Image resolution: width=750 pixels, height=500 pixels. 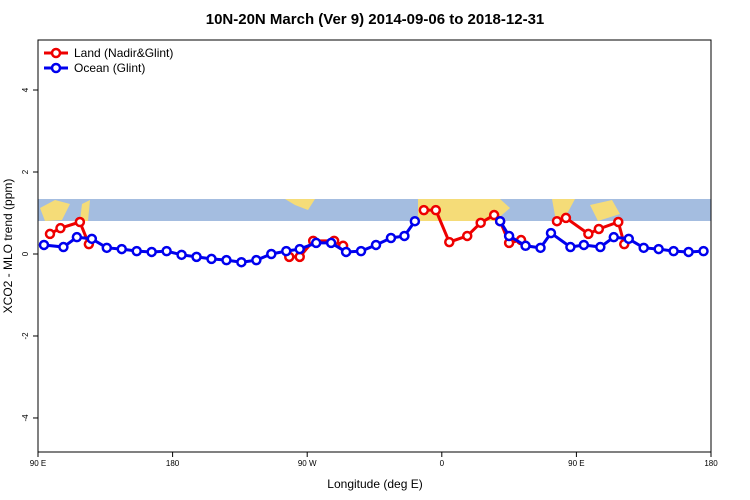 What do you see at coordinates (374, 484) in the screenshot?
I see `x-axis-label: Longitude (deg E)` at bounding box center [374, 484].